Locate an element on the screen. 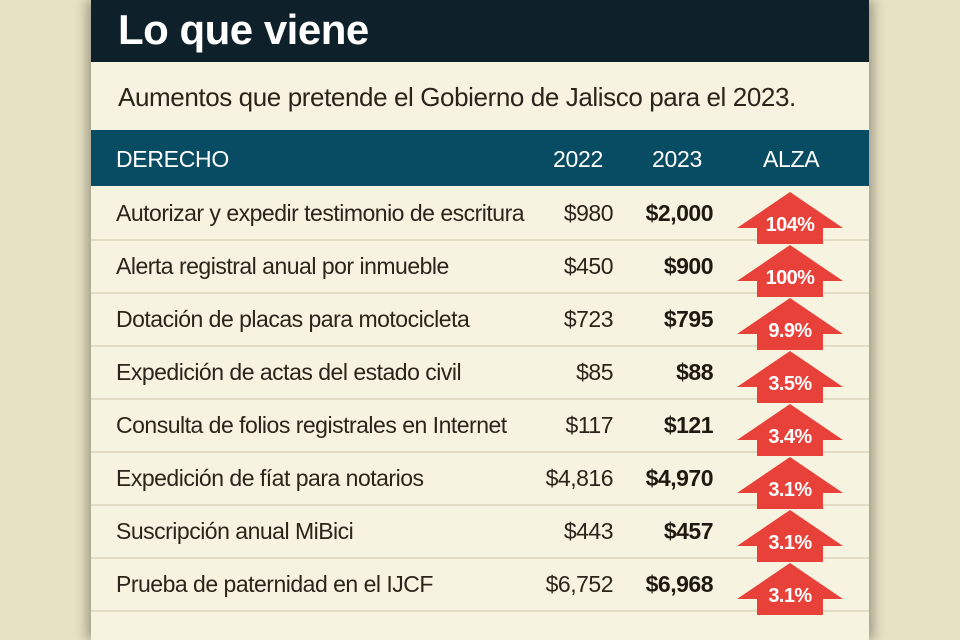 The height and width of the screenshot is (640, 960). increase-arrow: 3.5% is located at coordinates (790, 377).